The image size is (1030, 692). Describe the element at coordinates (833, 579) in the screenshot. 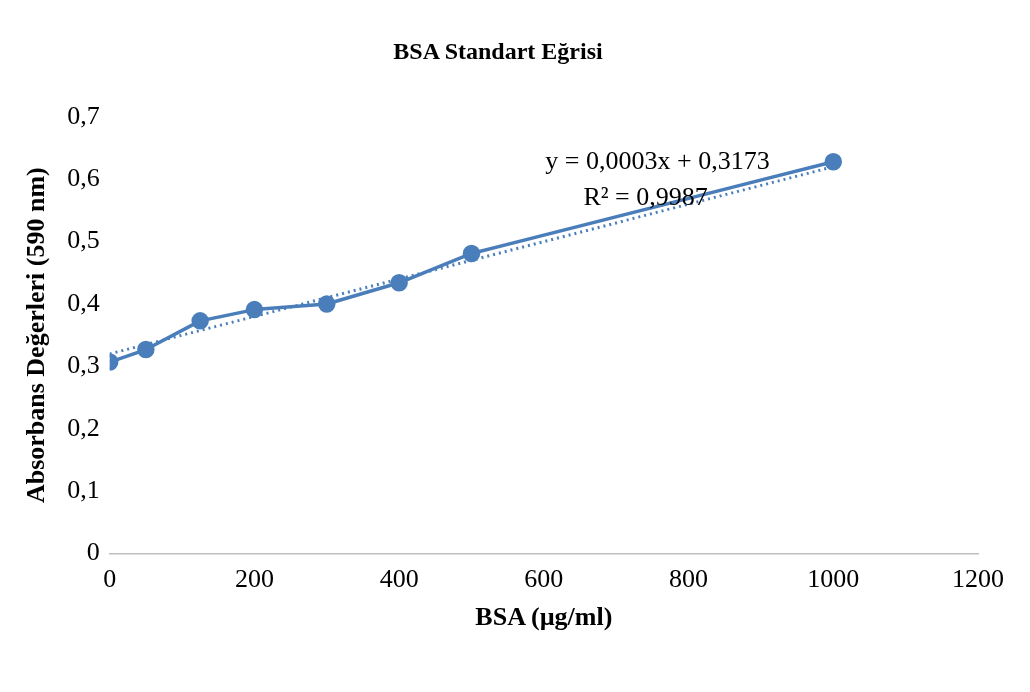

I see `x-tick-label: 1000` at that location.